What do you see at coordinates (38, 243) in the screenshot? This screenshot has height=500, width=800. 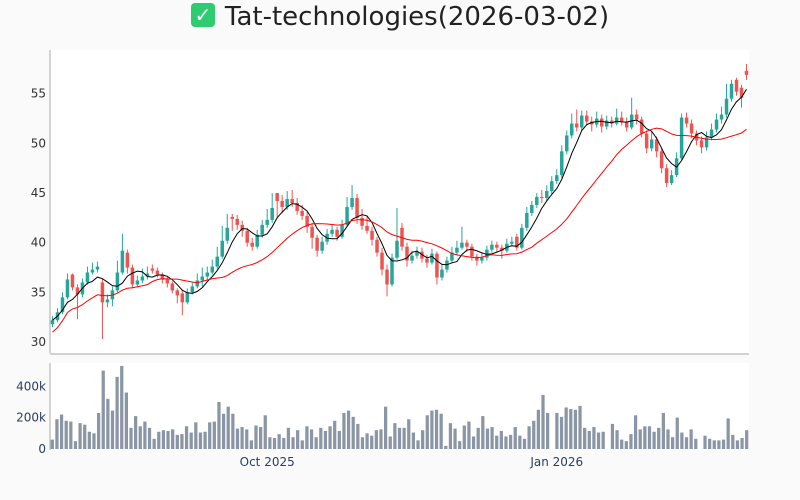 I see `price-tick-label: 40` at bounding box center [38, 243].